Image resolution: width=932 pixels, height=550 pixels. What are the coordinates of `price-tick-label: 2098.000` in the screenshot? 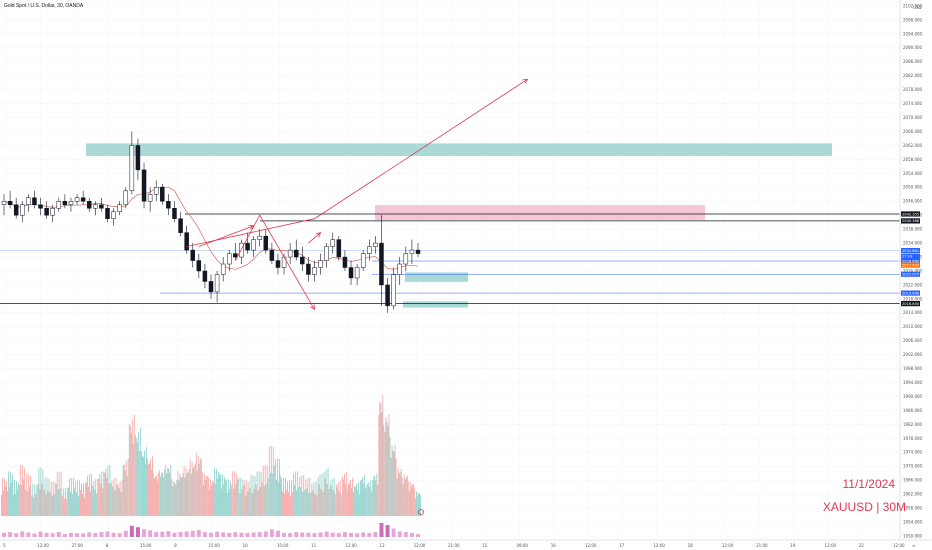 It's located at (913, 19).